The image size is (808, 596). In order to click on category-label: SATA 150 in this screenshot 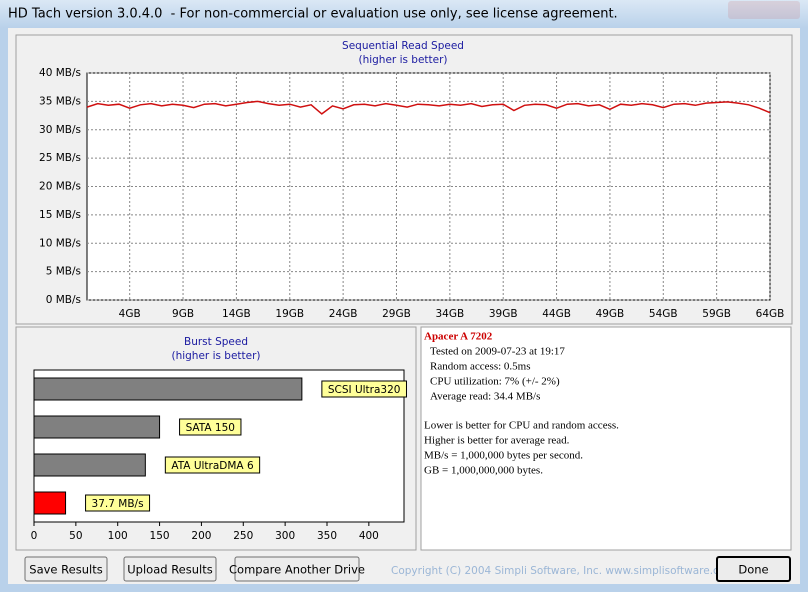, I will do `click(210, 428)`.